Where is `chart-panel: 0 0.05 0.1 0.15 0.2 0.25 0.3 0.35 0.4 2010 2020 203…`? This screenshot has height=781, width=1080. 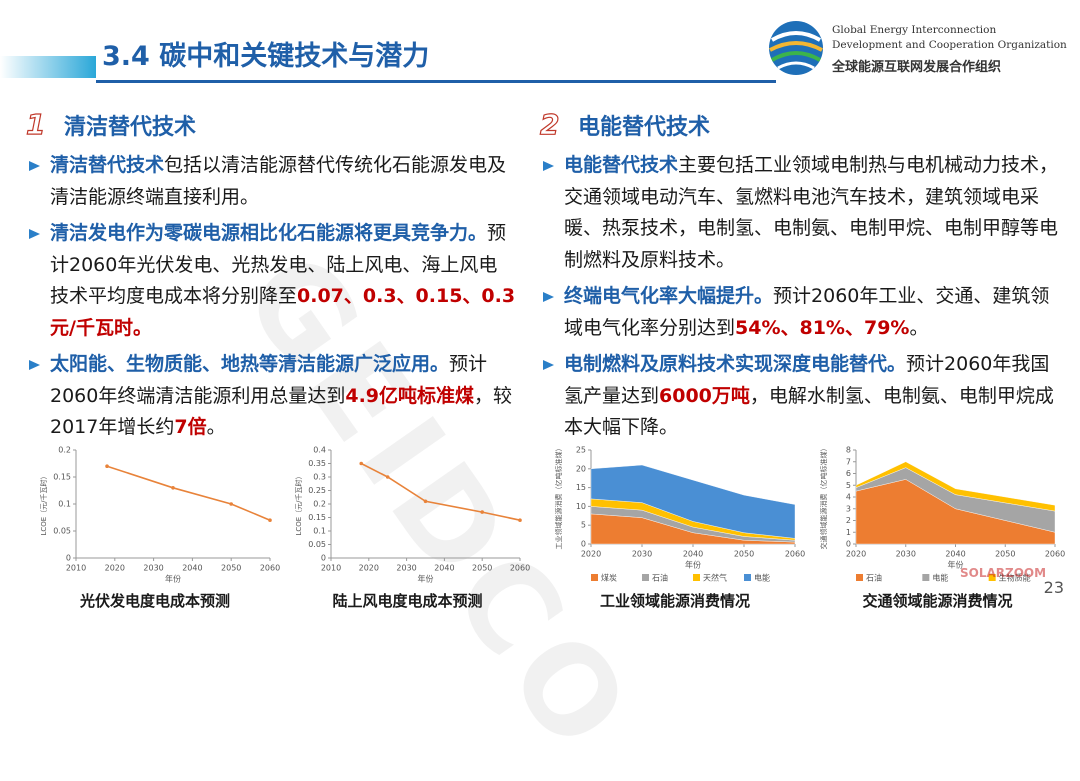 chart-panel: 0 0.05 0.1 0.15 0.2 0.25 0.3 0.35 0.4 2010 2020 203… is located at coordinates (407, 525).